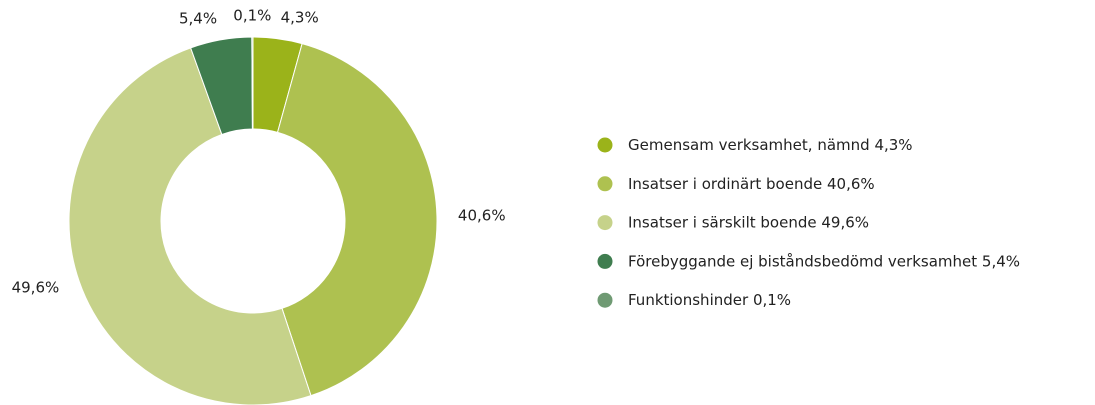 The width and height of the screenshot is (1095, 405). Describe the element at coordinates (845, 222) in the screenshot. I see `legend-value: 49,6%` at that location.